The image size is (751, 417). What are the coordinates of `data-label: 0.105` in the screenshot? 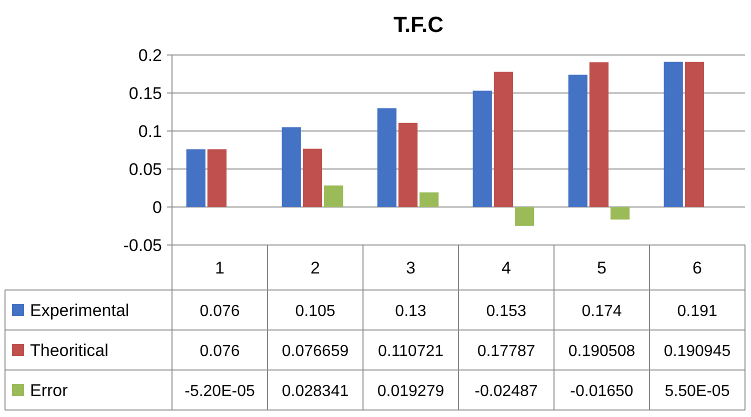 It's located at (315, 311).